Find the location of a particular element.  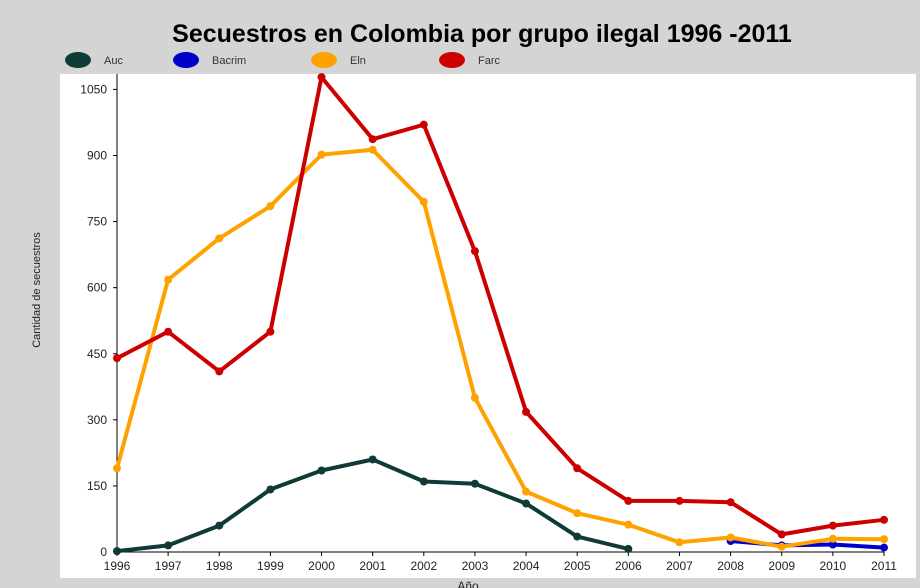

x-tick-label: 2007 is located at coordinates (679, 566).